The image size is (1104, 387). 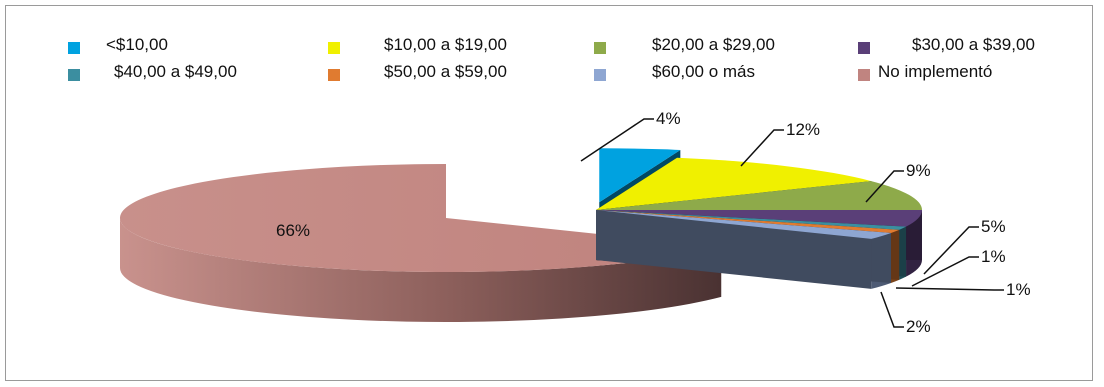 What do you see at coordinates (445, 44) in the screenshot?
I see `legend-label-1: $10,00 a $19,00` at bounding box center [445, 44].